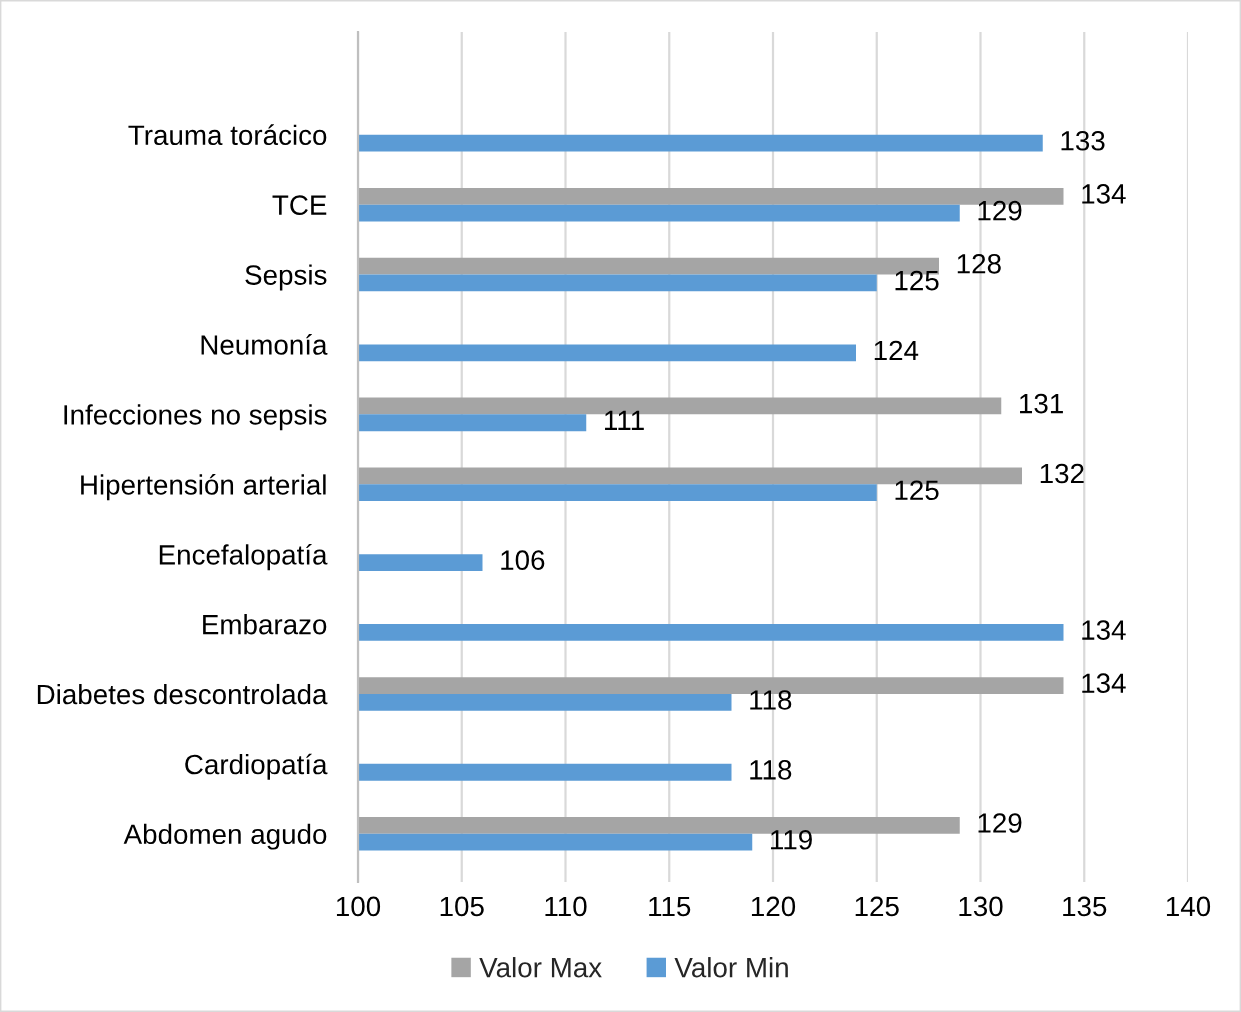 Image resolution: width=1241 pixels, height=1012 pixels. Describe the element at coordinates (265, 624) in the screenshot. I see `y-tick-label: Embarazo` at that location.